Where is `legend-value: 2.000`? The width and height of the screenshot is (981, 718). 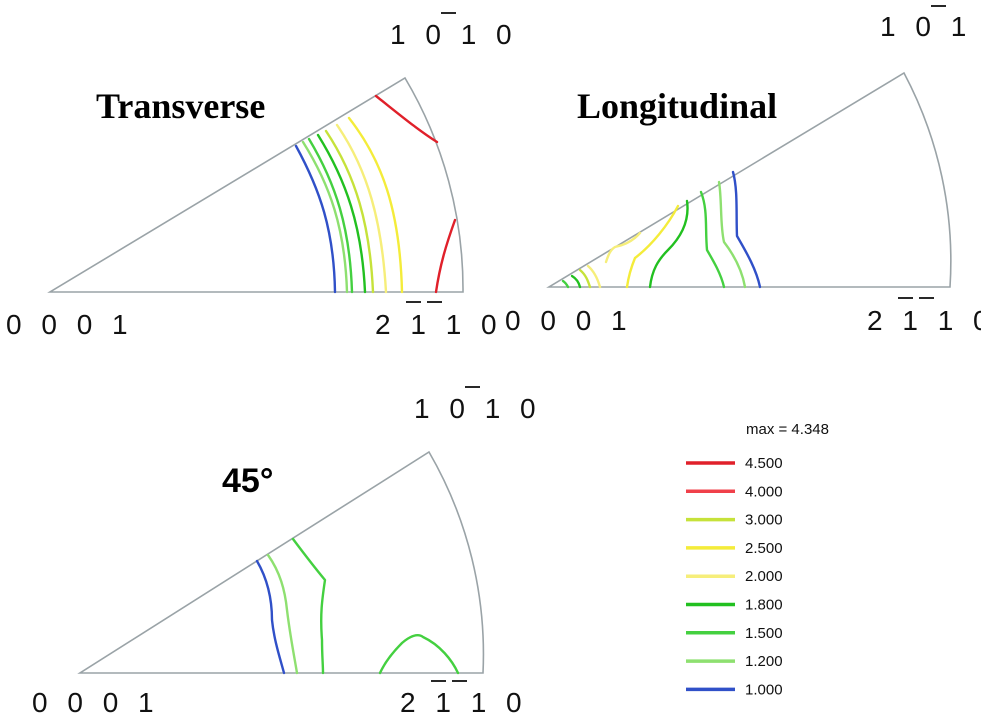 legend-value: 2.000 is located at coordinates (764, 576).